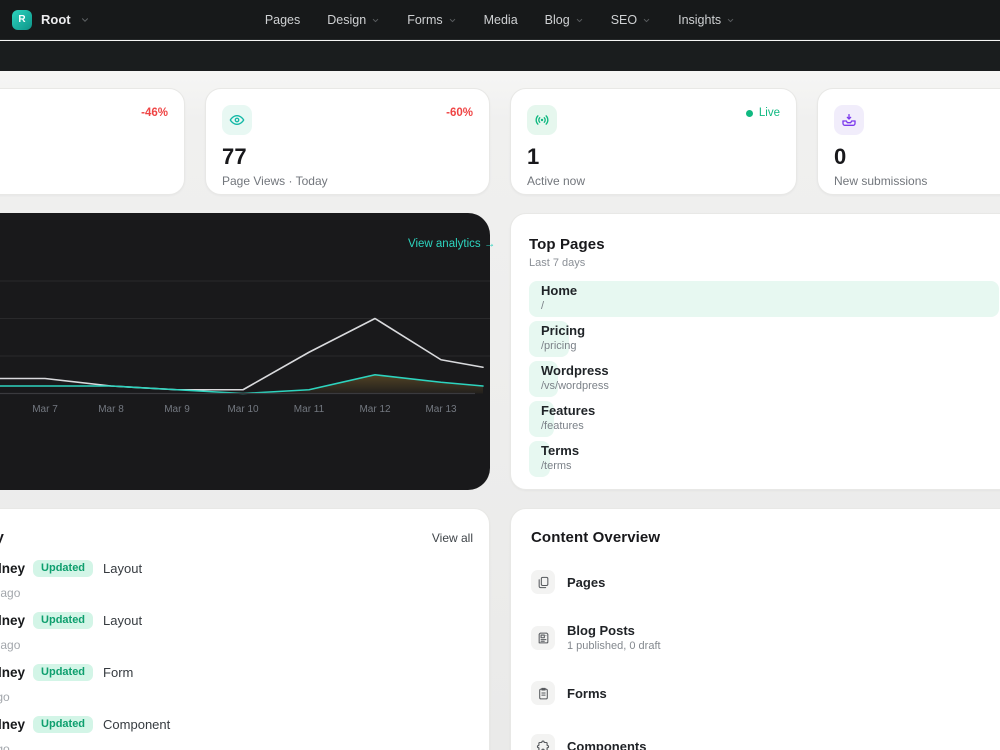 The width and height of the screenshot is (1000, 750). What do you see at coordinates (764, 339) in the screenshot?
I see `top-page-row: Pricing/pricing` at bounding box center [764, 339].